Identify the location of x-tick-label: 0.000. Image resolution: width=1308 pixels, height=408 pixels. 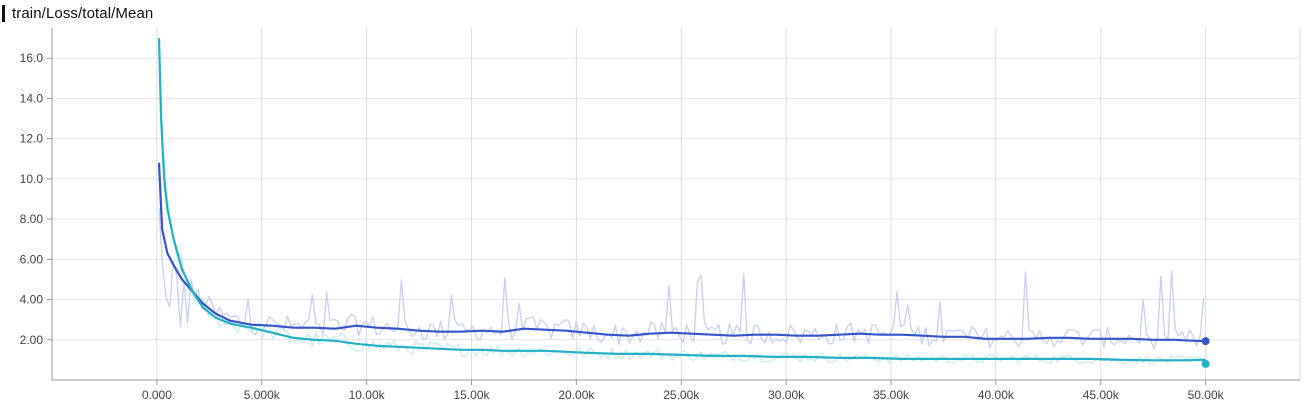
(157, 395).